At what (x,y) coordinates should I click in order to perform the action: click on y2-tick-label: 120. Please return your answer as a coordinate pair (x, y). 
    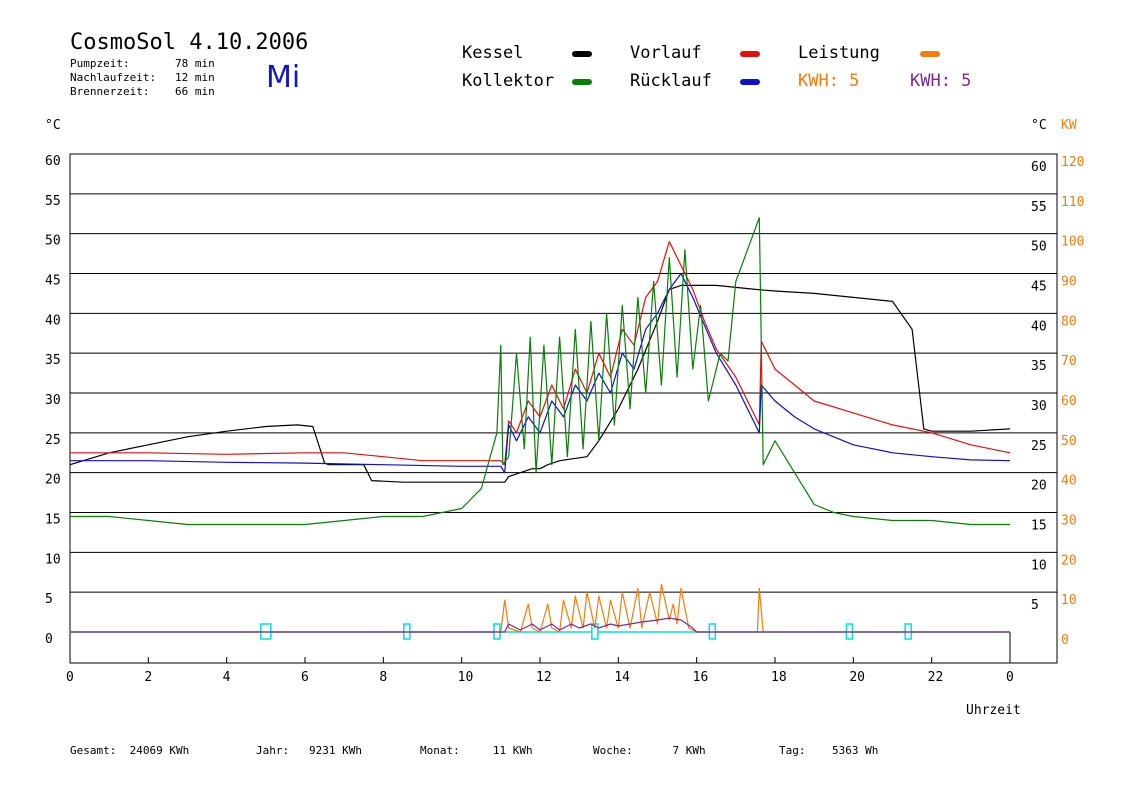
    Looking at the image, I should click on (1072, 162).